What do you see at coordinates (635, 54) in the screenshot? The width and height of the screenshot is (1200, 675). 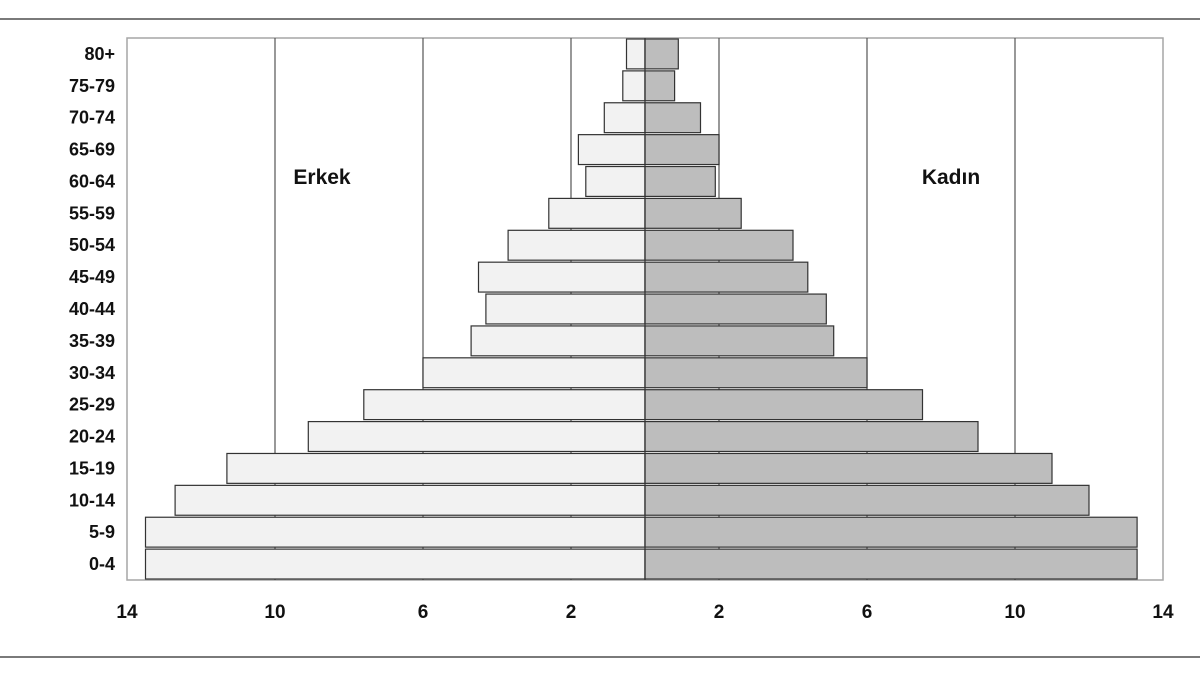 I see `bar-erkek-80+` at bounding box center [635, 54].